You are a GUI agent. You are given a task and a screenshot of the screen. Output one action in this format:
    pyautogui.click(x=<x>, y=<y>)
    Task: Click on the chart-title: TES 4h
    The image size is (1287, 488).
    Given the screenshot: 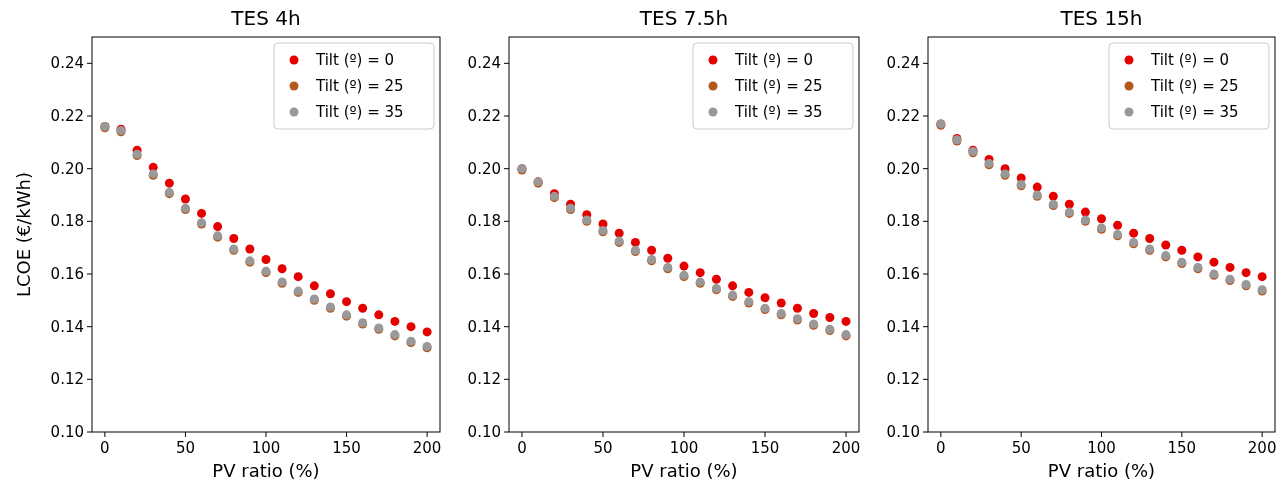 What is the action you would take?
    pyautogui.click(x=265, y=18)
    